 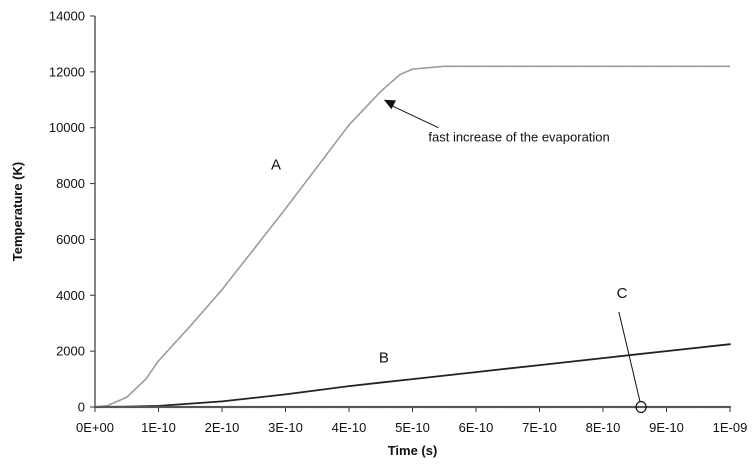 I want to click on x-tick-label: 7E-10, so click(x=539, y=427).